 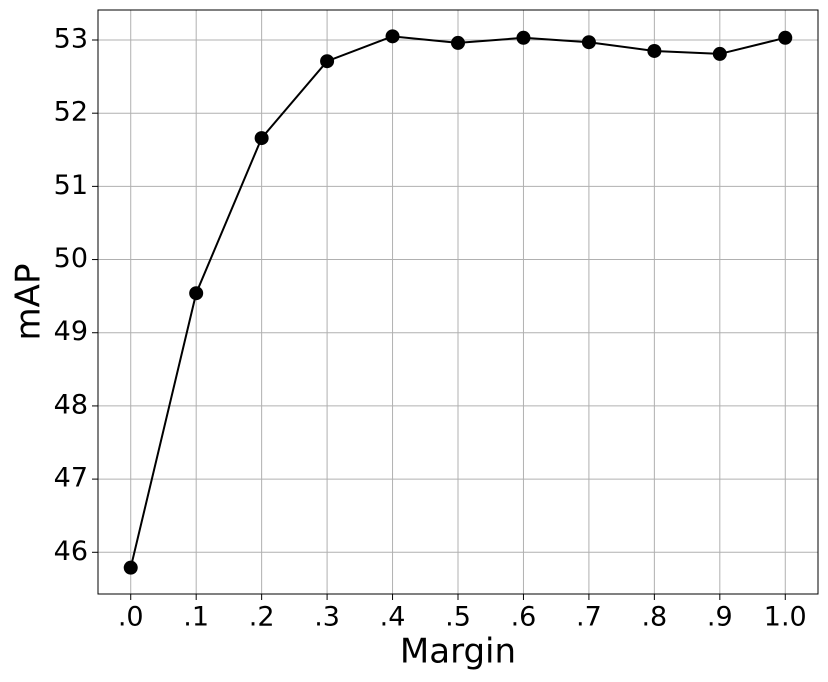 I want to click on y-tick-label: 46, so click(x=71, y=551).